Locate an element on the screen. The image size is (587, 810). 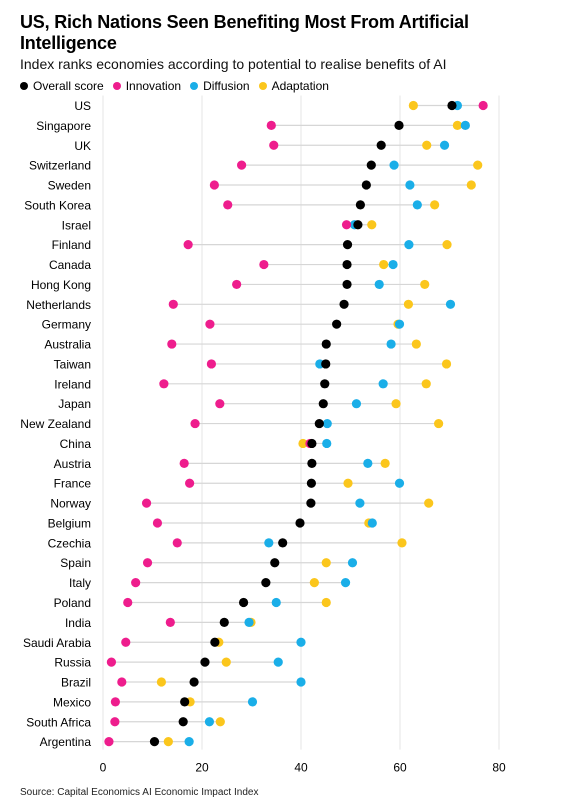
legend-swatch-diffusion is located at coordinates (194, 86).